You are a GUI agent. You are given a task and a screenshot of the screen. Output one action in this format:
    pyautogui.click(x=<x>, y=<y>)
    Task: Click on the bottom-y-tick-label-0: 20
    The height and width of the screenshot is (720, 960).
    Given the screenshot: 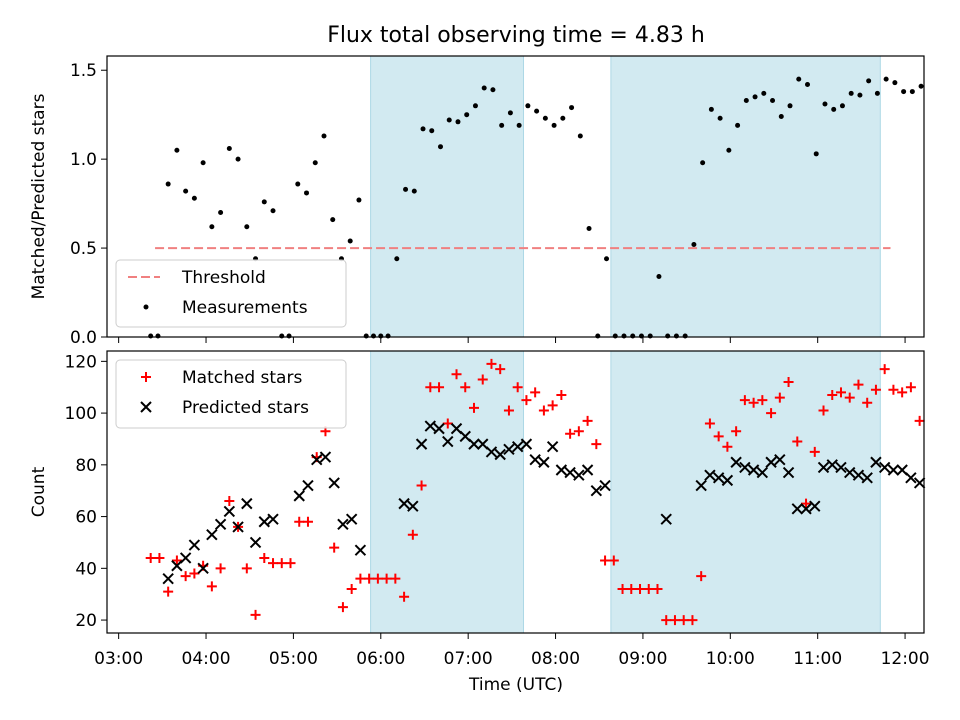 What is the action you would take?
    pyautogui.click(x=86, y=621)
    